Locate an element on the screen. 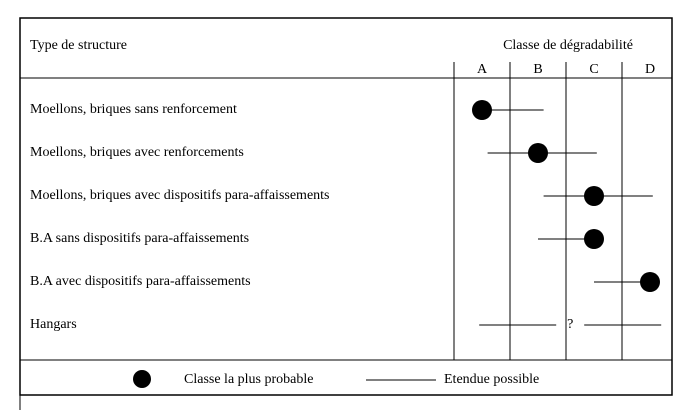 Image resolution: width=687 pixels, height=410 pixels. row-label: Moellons, briques sans renforcement is located at coordinates (133, 109).